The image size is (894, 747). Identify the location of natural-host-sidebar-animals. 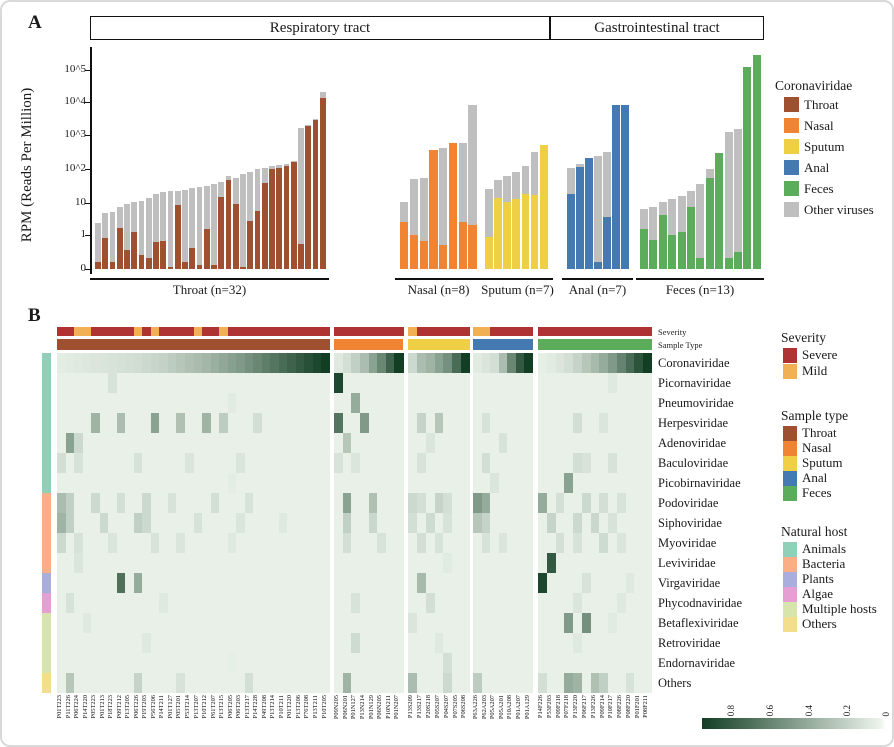
(46, 423).